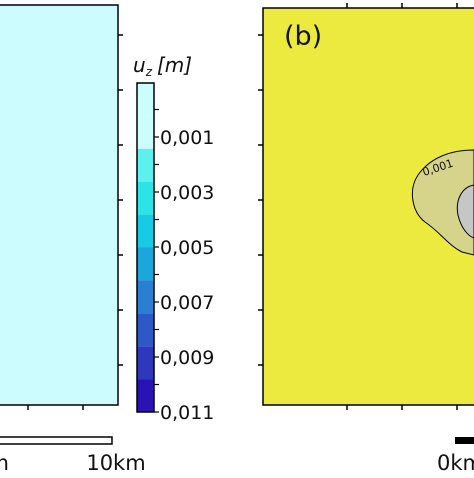 This screenshot has height=478, width=474. Describe the element at coordinates (149, 72) in the screenshot. I see `colorbar-title-sub: z` at that location.